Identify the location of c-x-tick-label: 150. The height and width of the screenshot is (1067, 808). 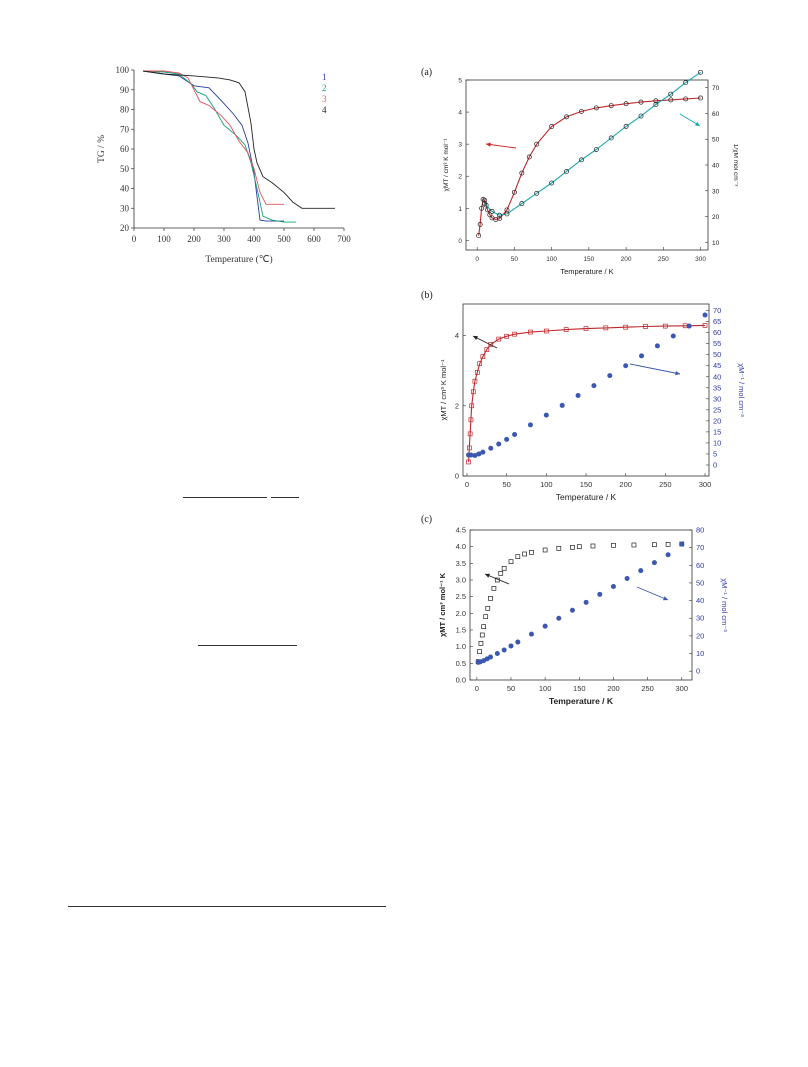
(579, 688).